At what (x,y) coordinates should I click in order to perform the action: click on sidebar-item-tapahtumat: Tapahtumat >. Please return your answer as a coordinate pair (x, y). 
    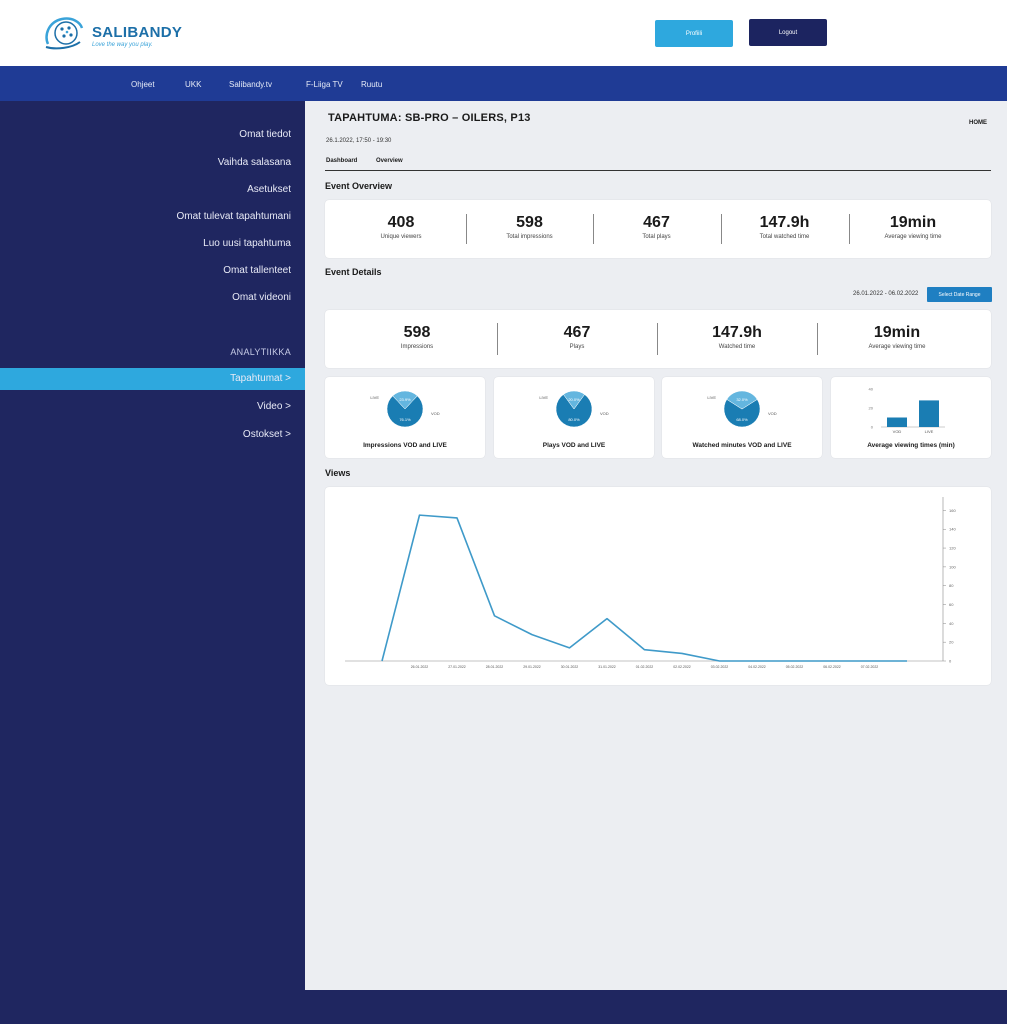
    Looking at the image, I should click on (260, 378).